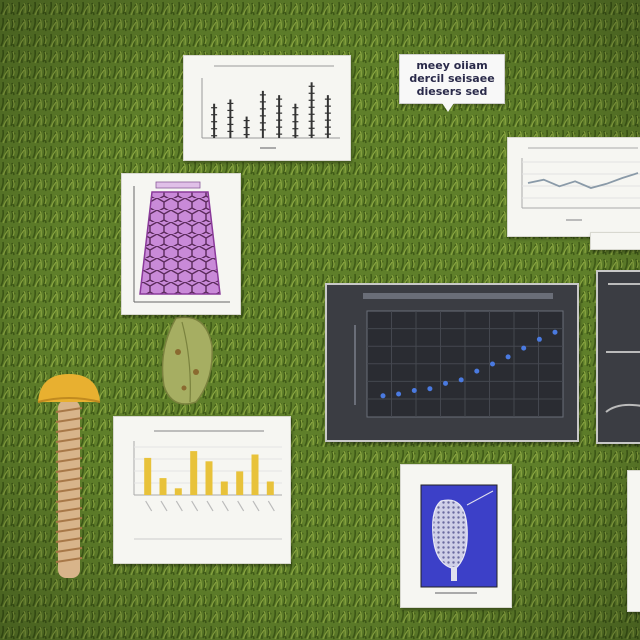 This screenshot has height=640, width=640. I want to click on line-chart, so click(580, 184).